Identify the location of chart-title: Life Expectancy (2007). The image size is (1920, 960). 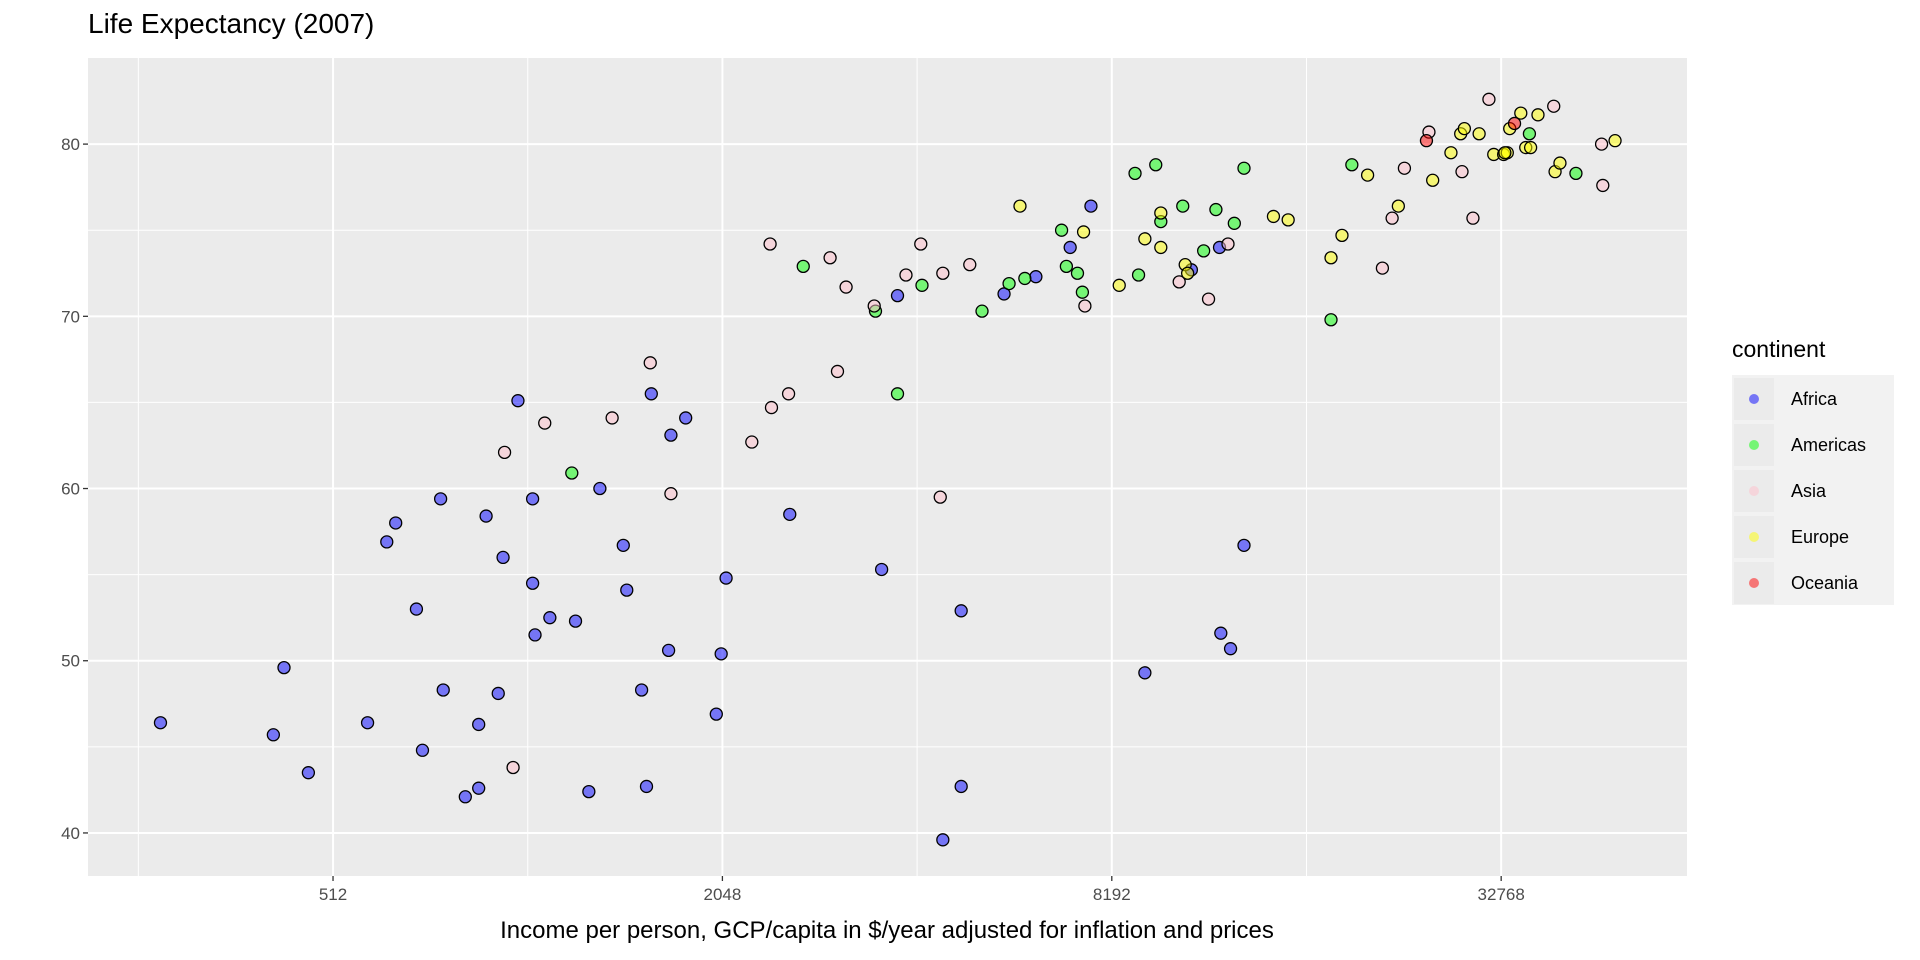
(231, 23).